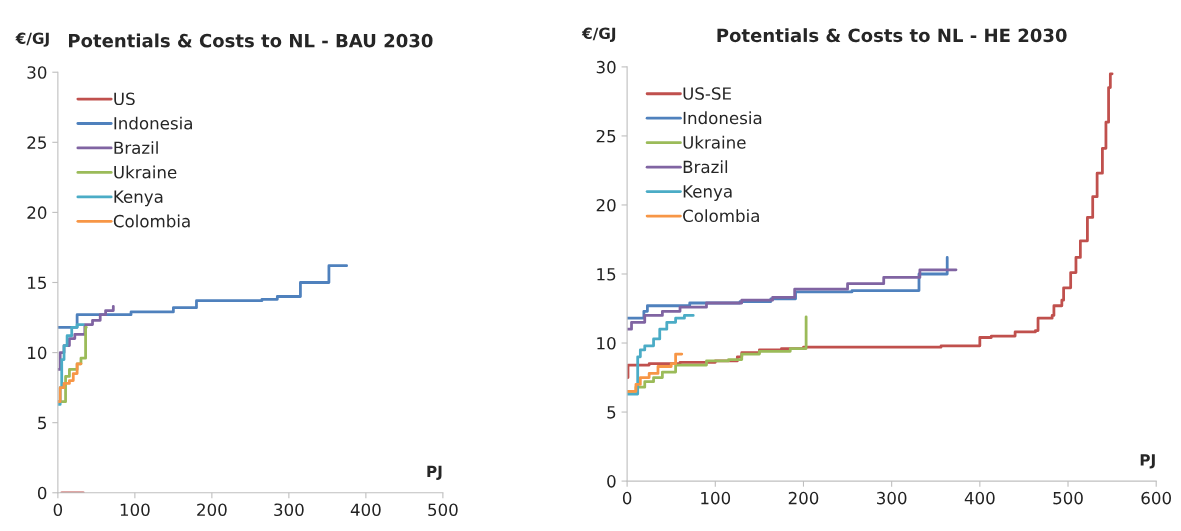 Image resolution: width=1181 pixels, height=531 pixels. What do you see at coordinates (892, 35) in the screenshot?
I see `chart-title: Potentials & Costs to NL - HE 2030` at bounding box center [892, 35].